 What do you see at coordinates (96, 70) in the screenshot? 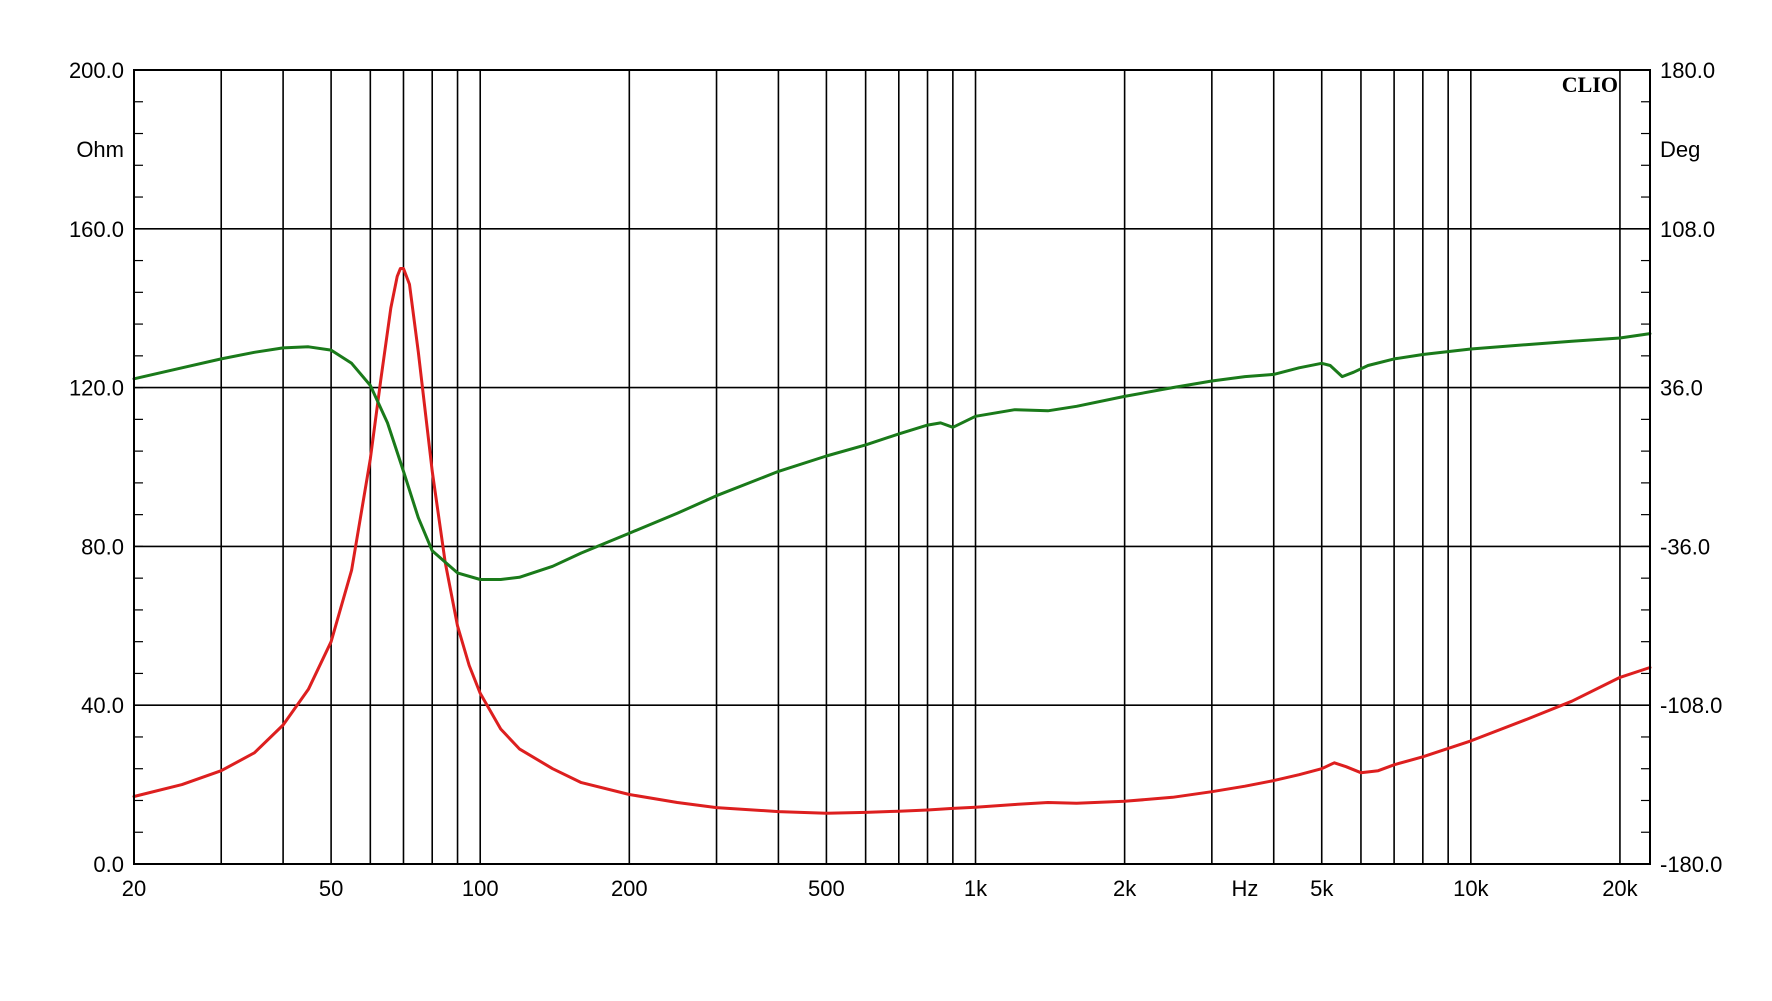
I see `y-left-tick-label: 200.0` at bounding box center [96, 70].